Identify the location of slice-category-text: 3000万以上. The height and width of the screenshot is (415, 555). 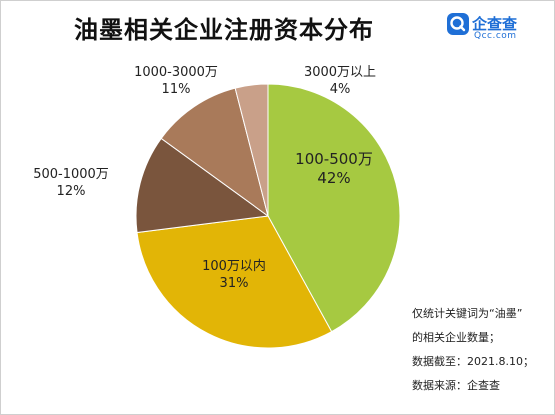
(340, 72).